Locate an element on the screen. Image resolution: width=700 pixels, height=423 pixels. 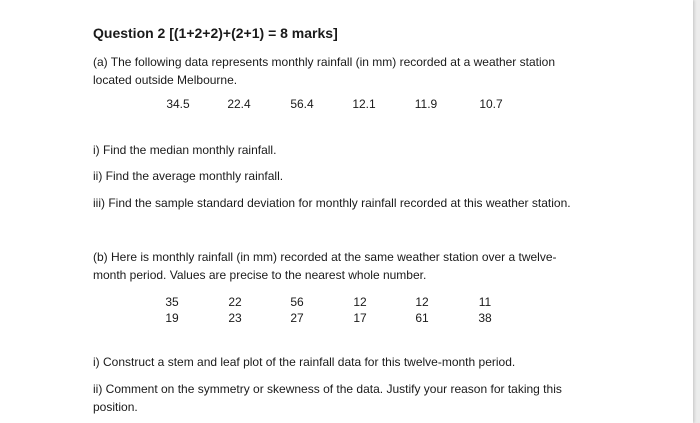
part-b-question-ii-line-2: position. is located at coordinates (115, 407).